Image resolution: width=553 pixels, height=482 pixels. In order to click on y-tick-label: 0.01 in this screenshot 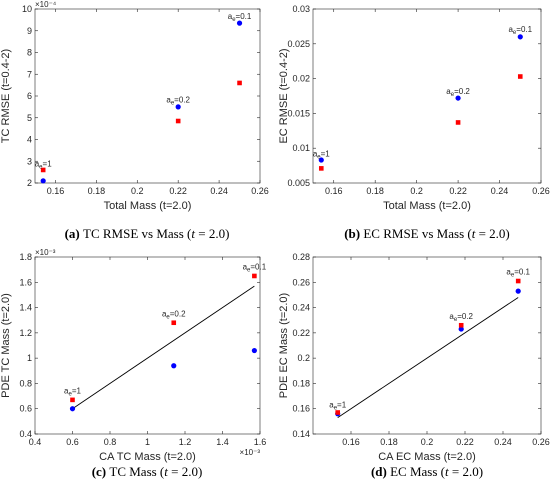, I will do `click(301, 148)`.